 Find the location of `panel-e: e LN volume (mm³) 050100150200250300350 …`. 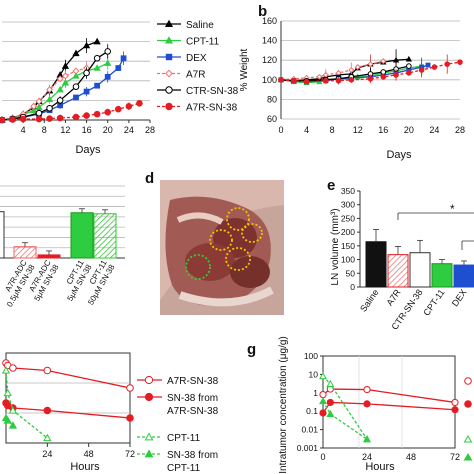

panel-e: e LN volume (mm³) 050100150200250300350 … is located at coordinates (400, 254).